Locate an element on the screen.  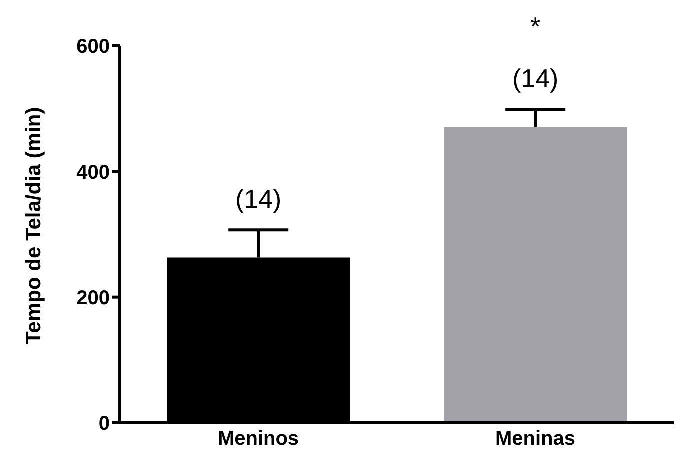
y-tick-label: 200 is located at coordinates (93, 298).